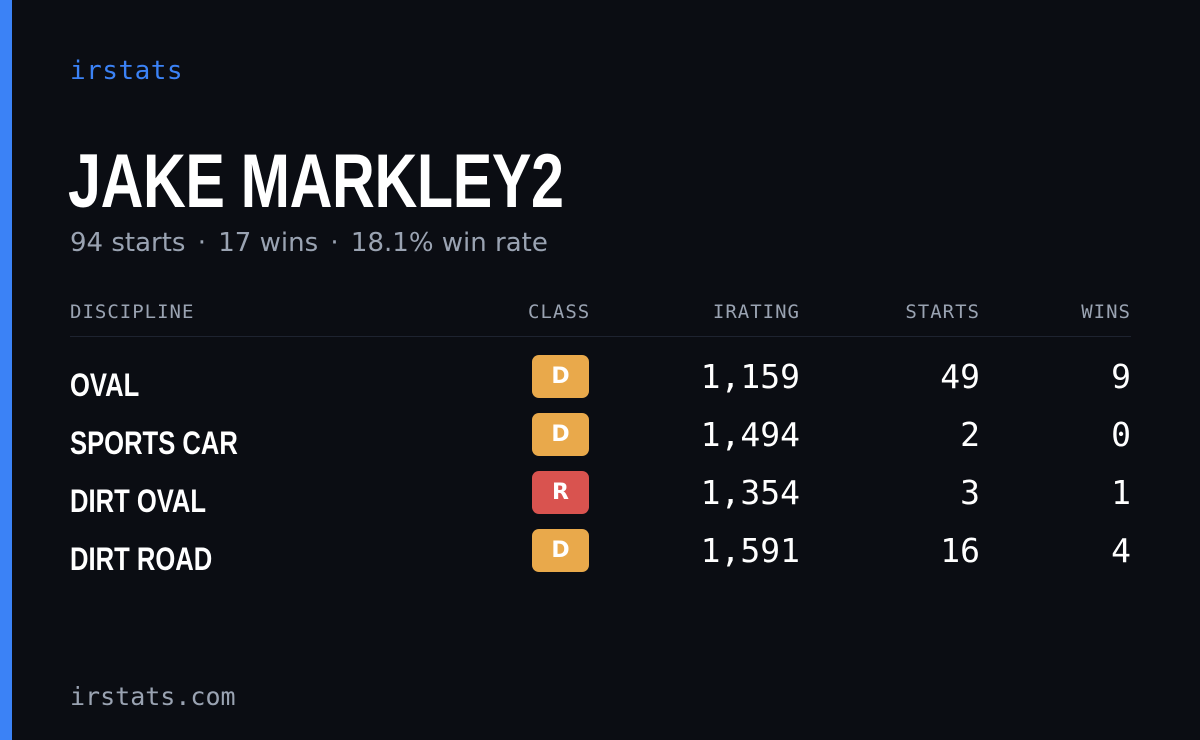 Image resolution: width=1200 pixels, height=740 pixels. Describe the element at coordinates (942, 312) in the screenshot. I see `header-starts: STARTS` at that location.